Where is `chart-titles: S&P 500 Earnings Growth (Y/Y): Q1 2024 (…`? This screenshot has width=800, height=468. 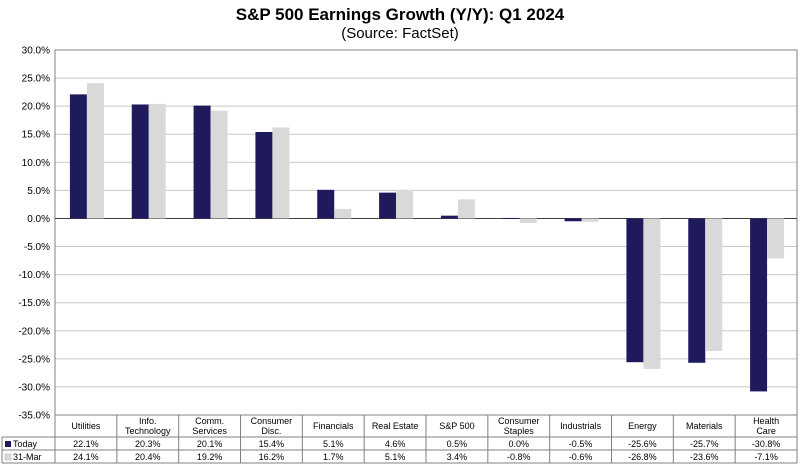
chart-titles: S&P 500 Earnings Growth (Y/Y): Q1 2024 (… is located at coordinates (400, 23).